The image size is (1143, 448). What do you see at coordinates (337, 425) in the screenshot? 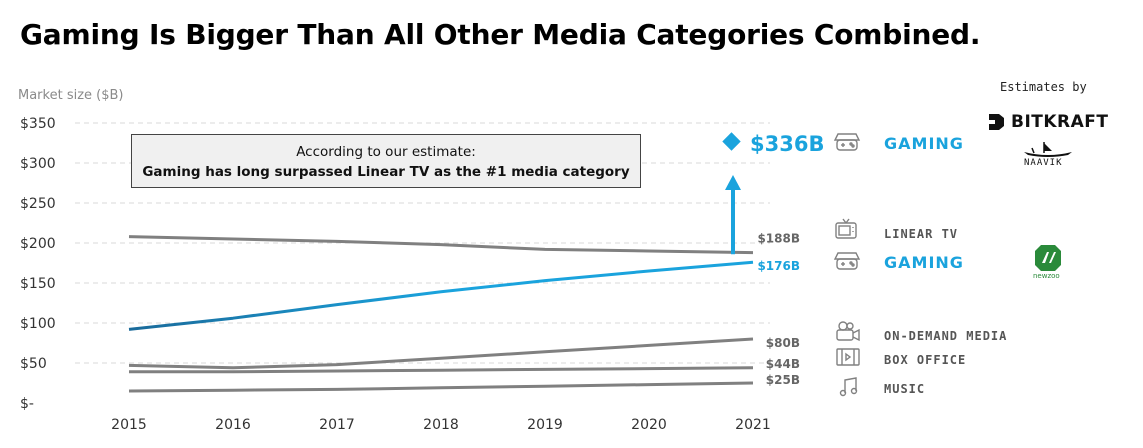
I see `x-tick-label: 2017` at bounding box center [337, 425].